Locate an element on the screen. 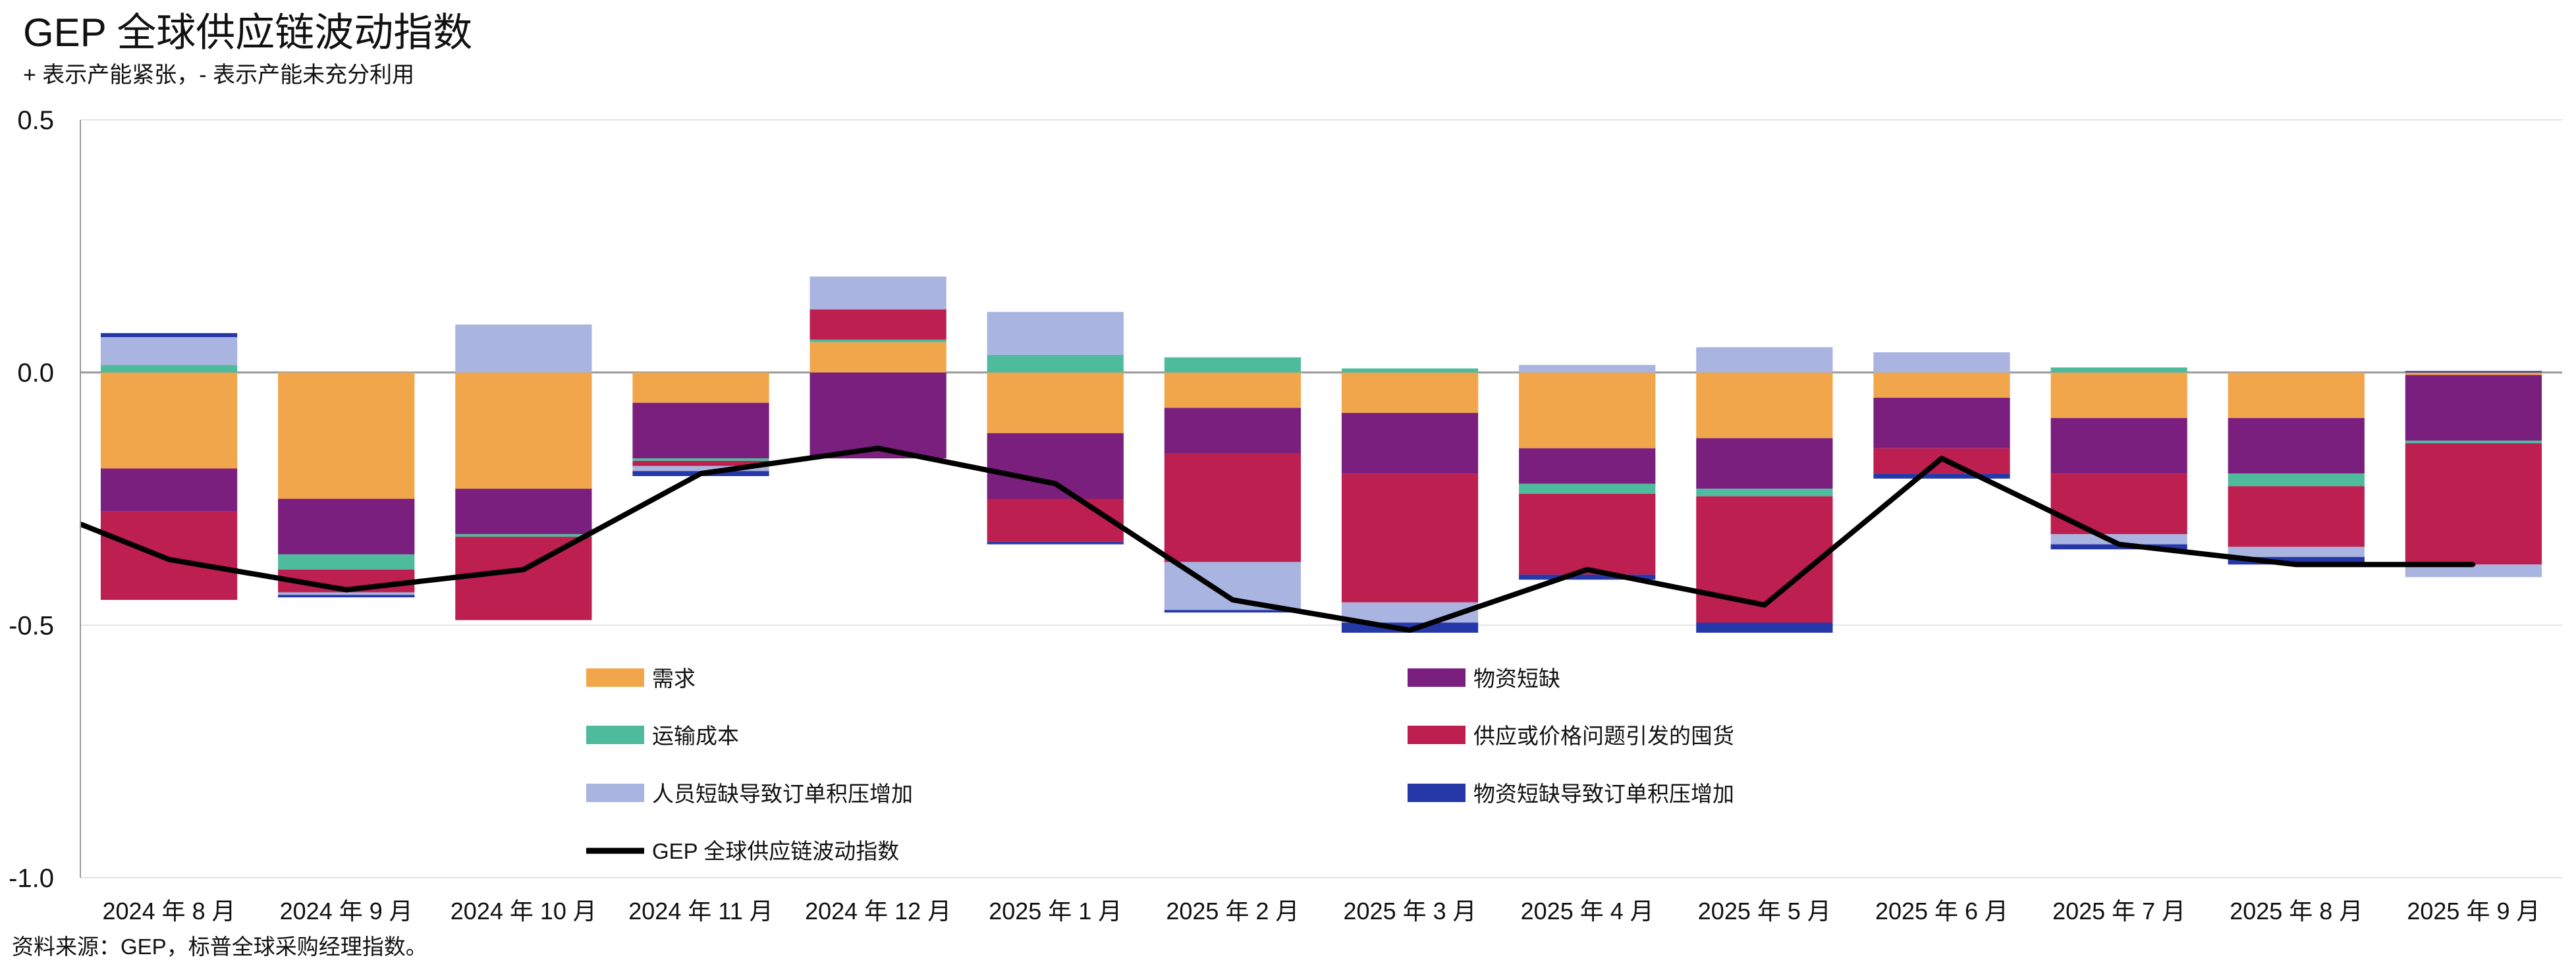 The width and height of the screenshot is (2576, 970). chart-subtitle: + 表示产能紧张，- 表示产能未充分利用 is located at coordinates (219, 75).